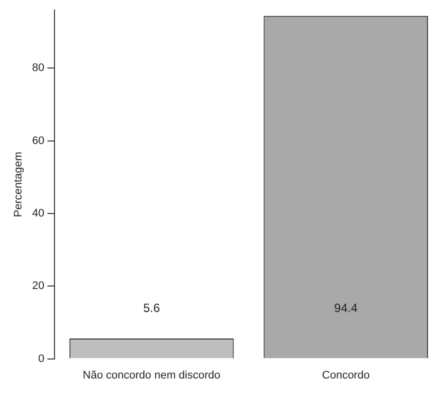  What do you see at coordinates (18, 185) in the screenshot?
I see `y-axis-title: Percentagem` at bounding box center [18, 185].